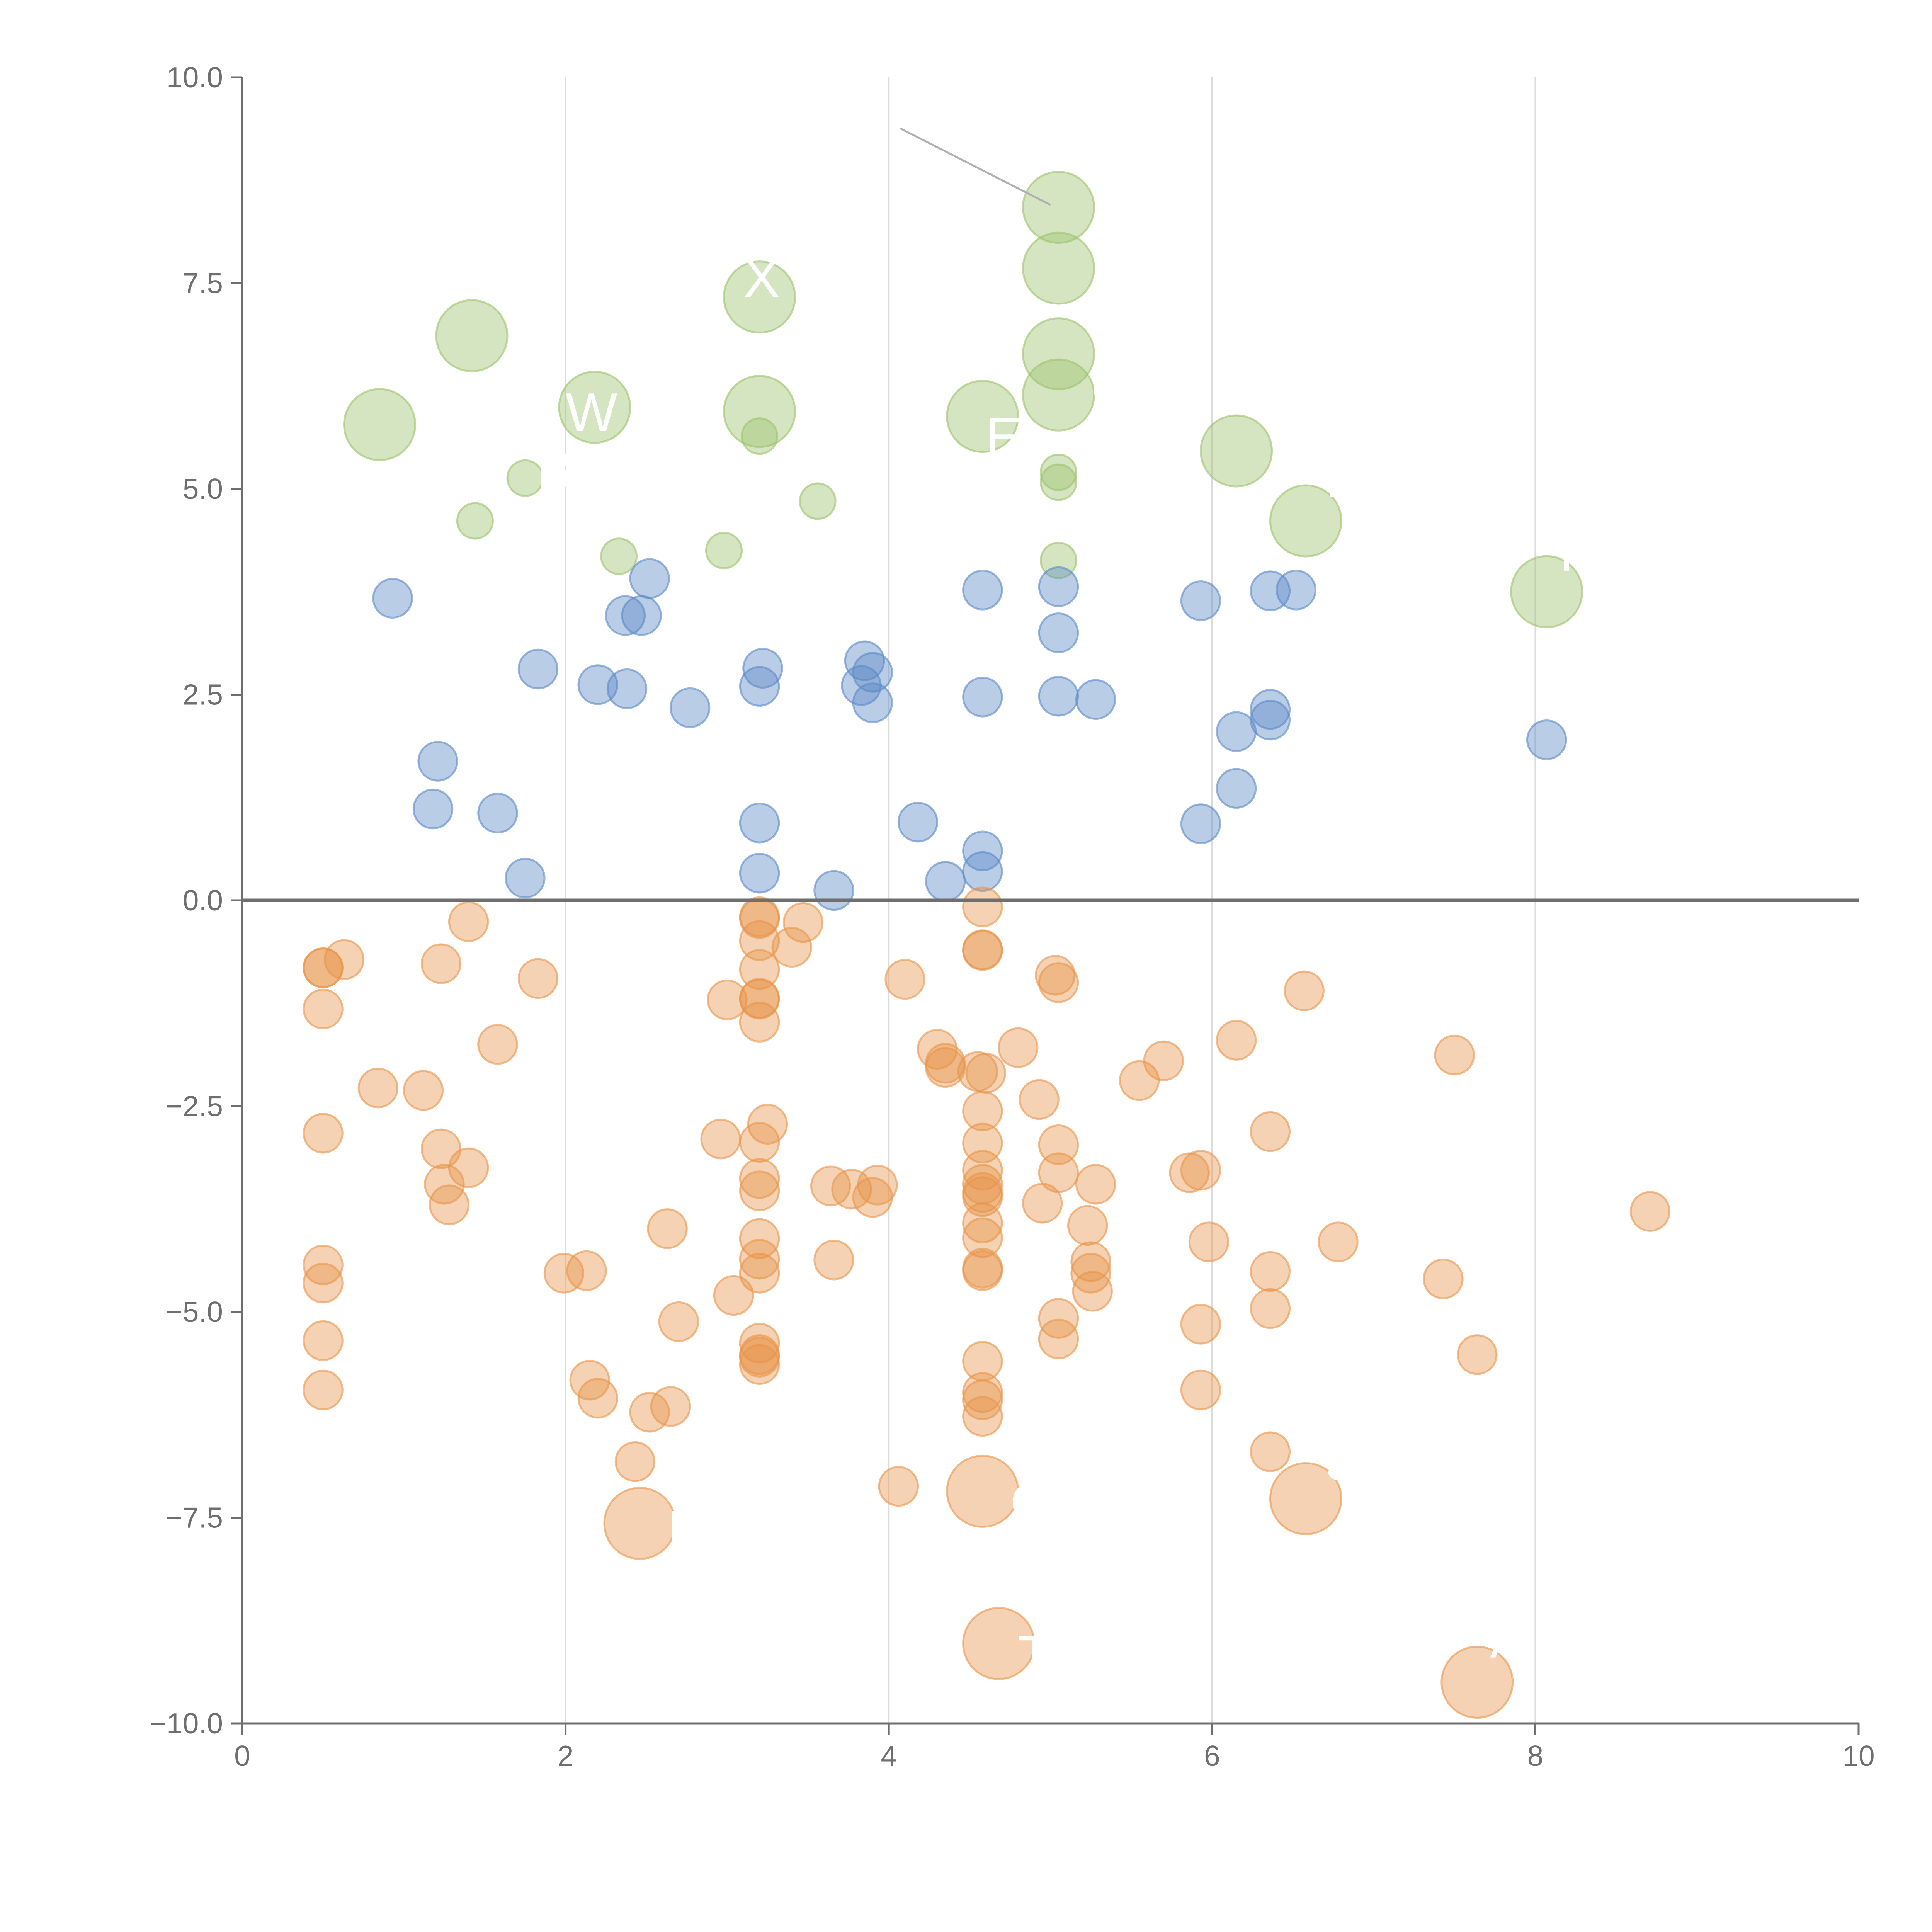  Describe the element at coordinates (195, 78) in the screenshot. I see `y-tick-label: 10.0` at that location.